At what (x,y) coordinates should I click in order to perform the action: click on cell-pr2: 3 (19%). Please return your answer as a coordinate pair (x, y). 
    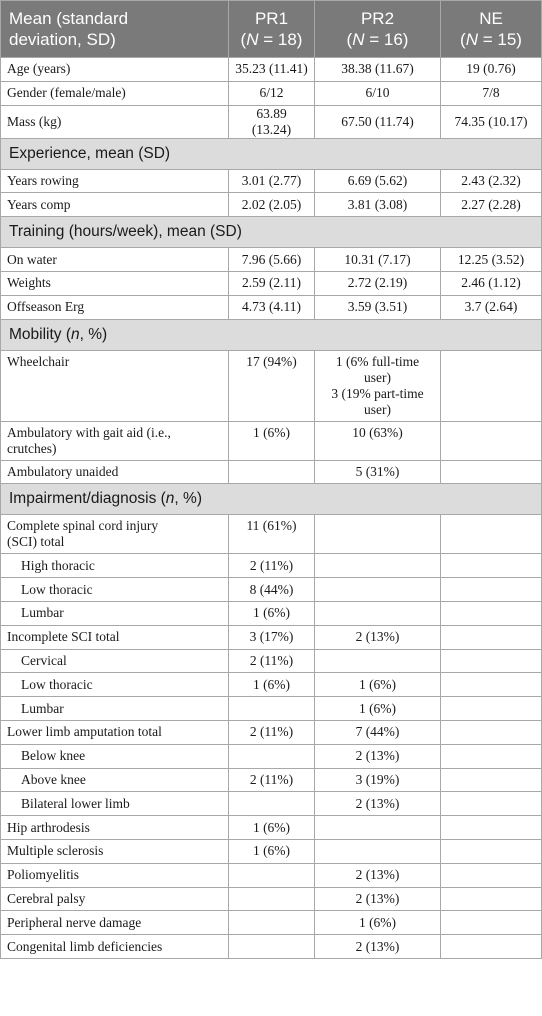
    Looking at the image, I should click on (377, 780).